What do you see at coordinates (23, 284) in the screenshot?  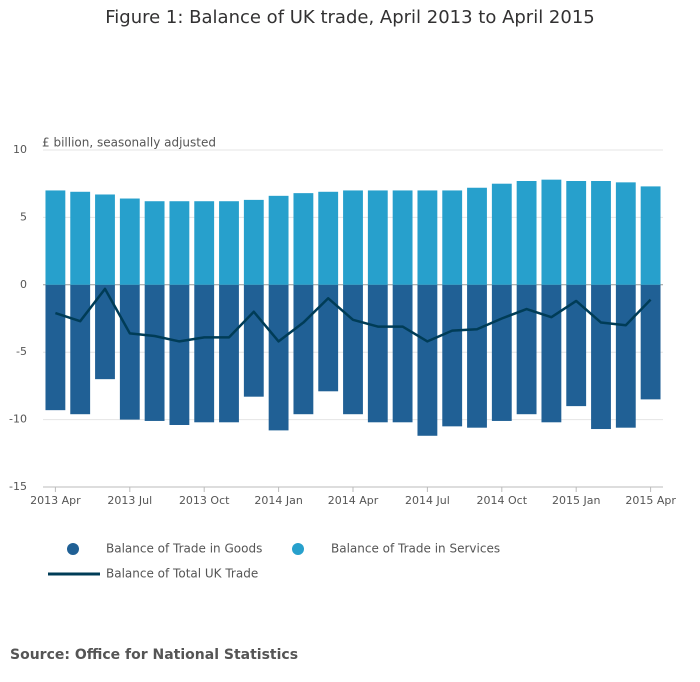 I see `y-tick-label: 0` at bounding box center [23, 284].